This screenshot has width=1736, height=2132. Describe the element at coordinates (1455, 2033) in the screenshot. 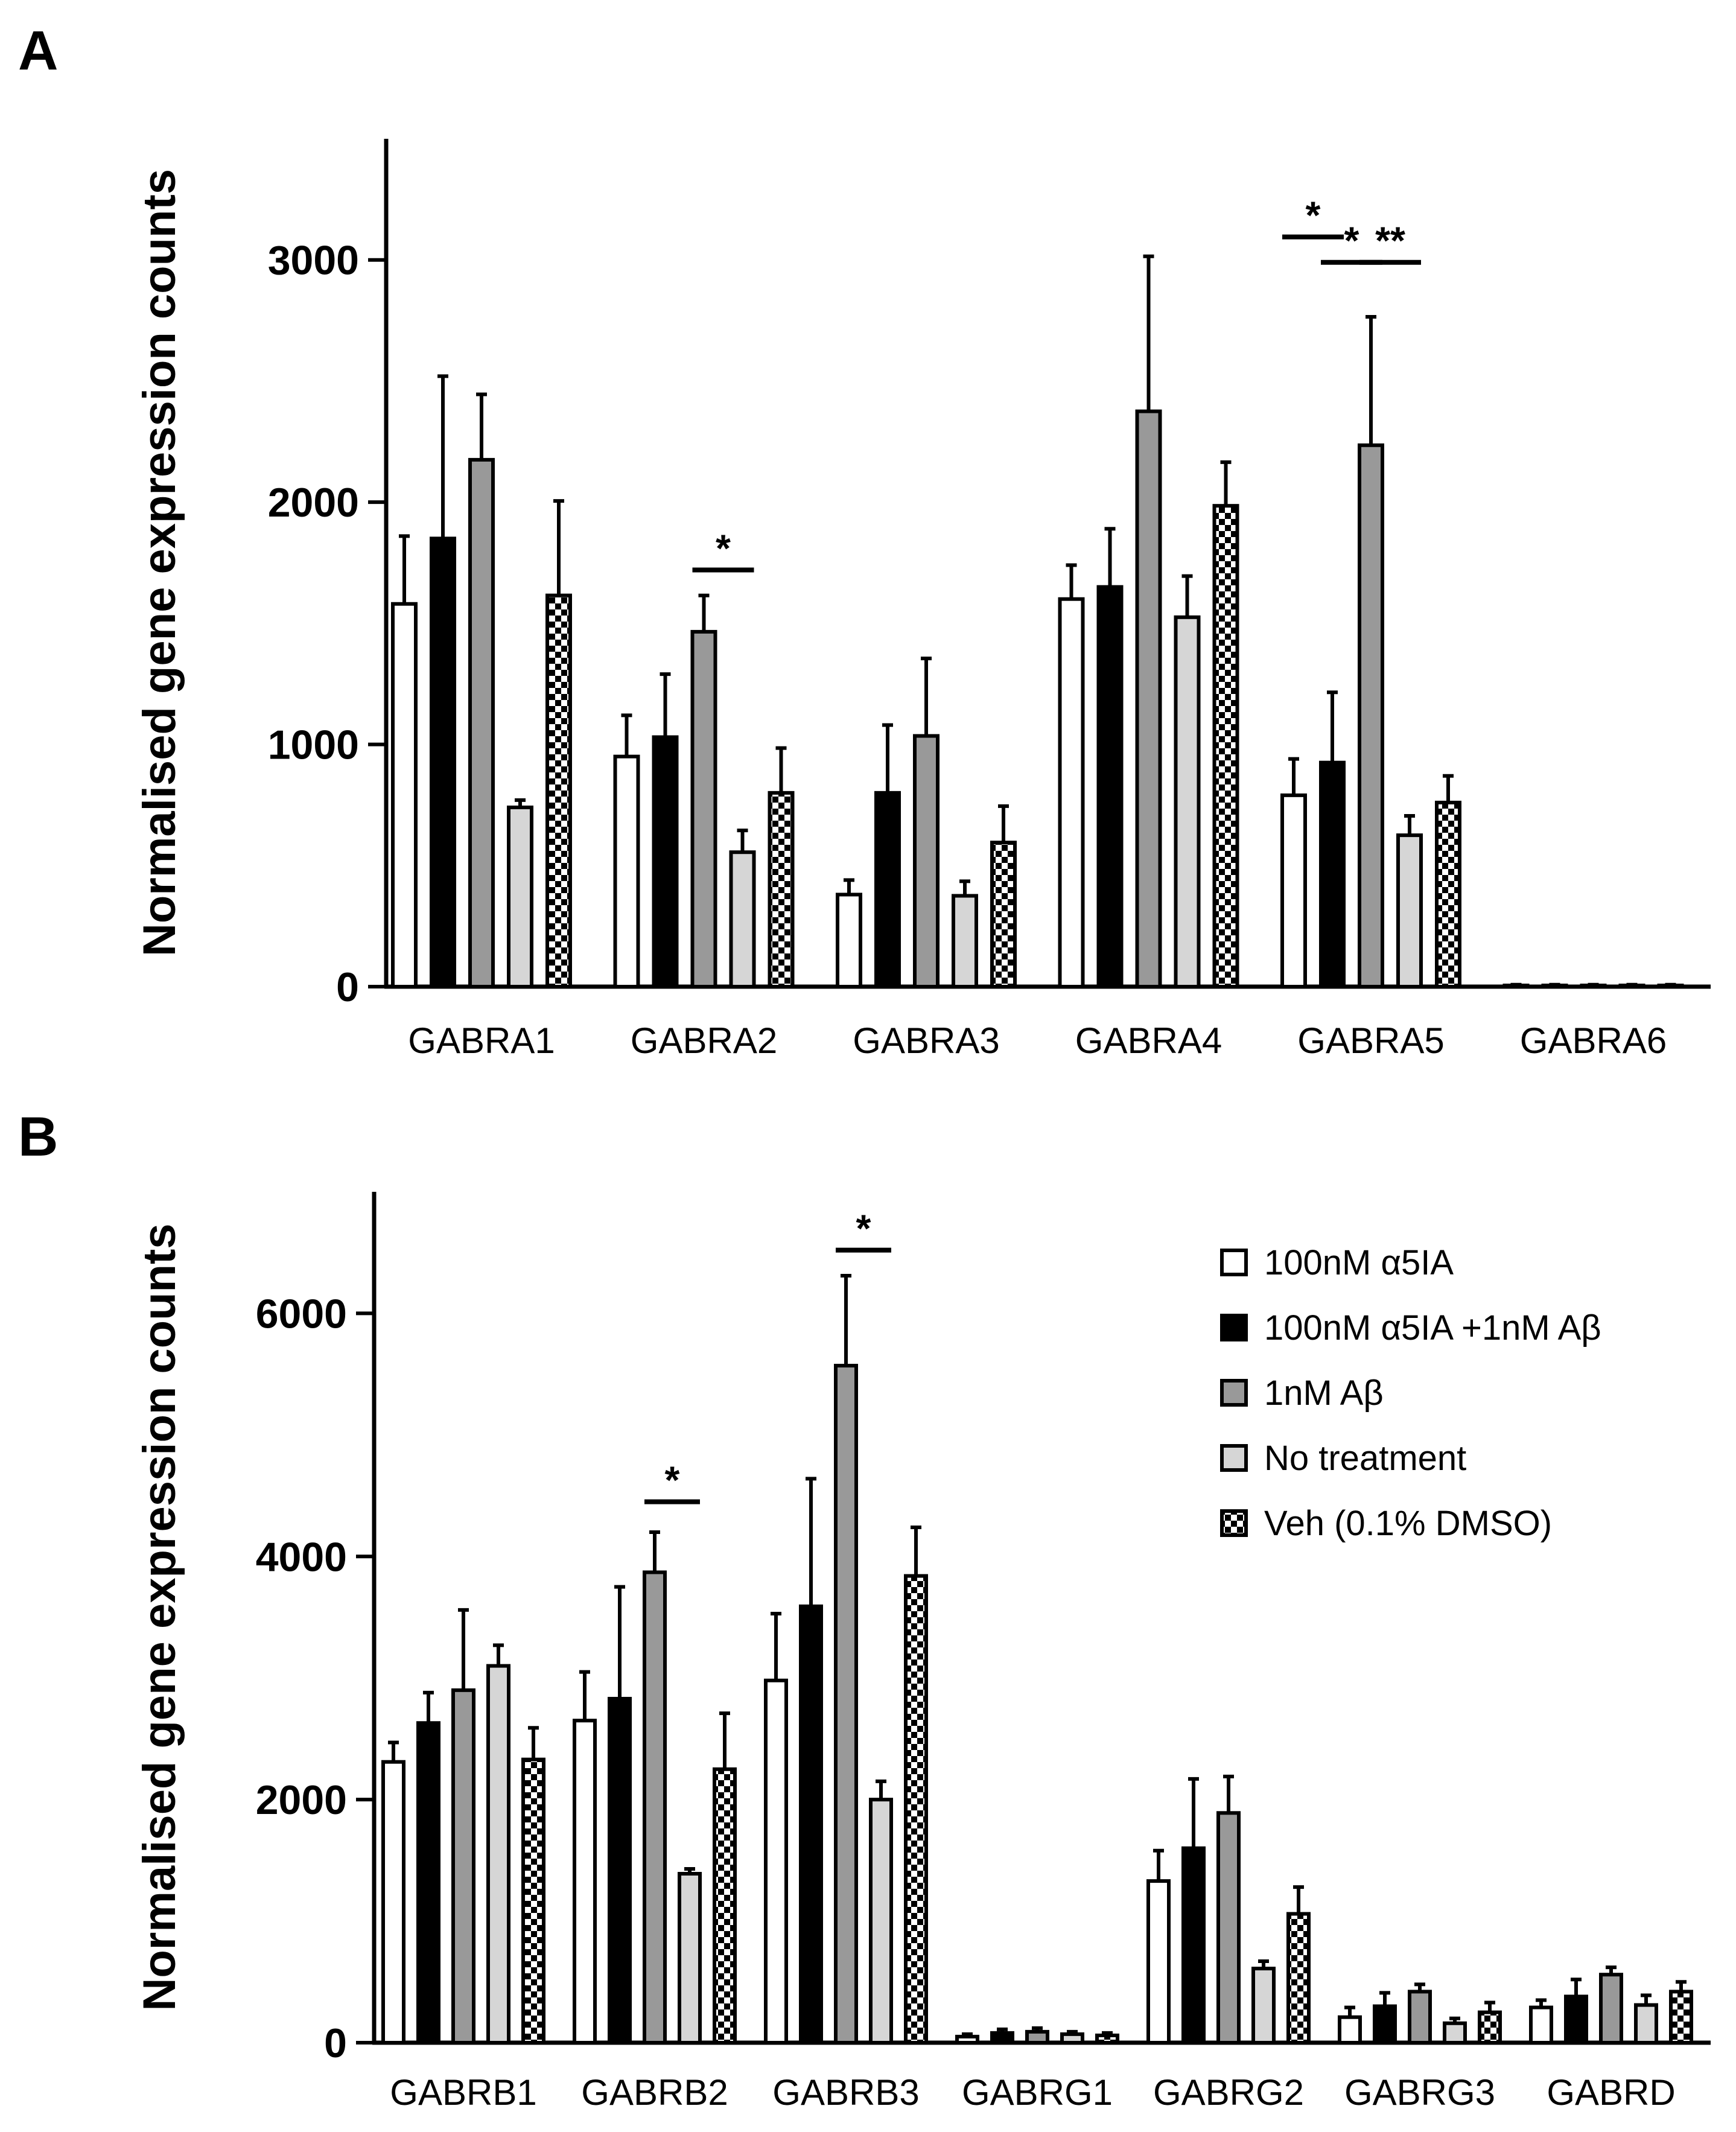

I see `bar-gabrg3-no-treatment` at that location.